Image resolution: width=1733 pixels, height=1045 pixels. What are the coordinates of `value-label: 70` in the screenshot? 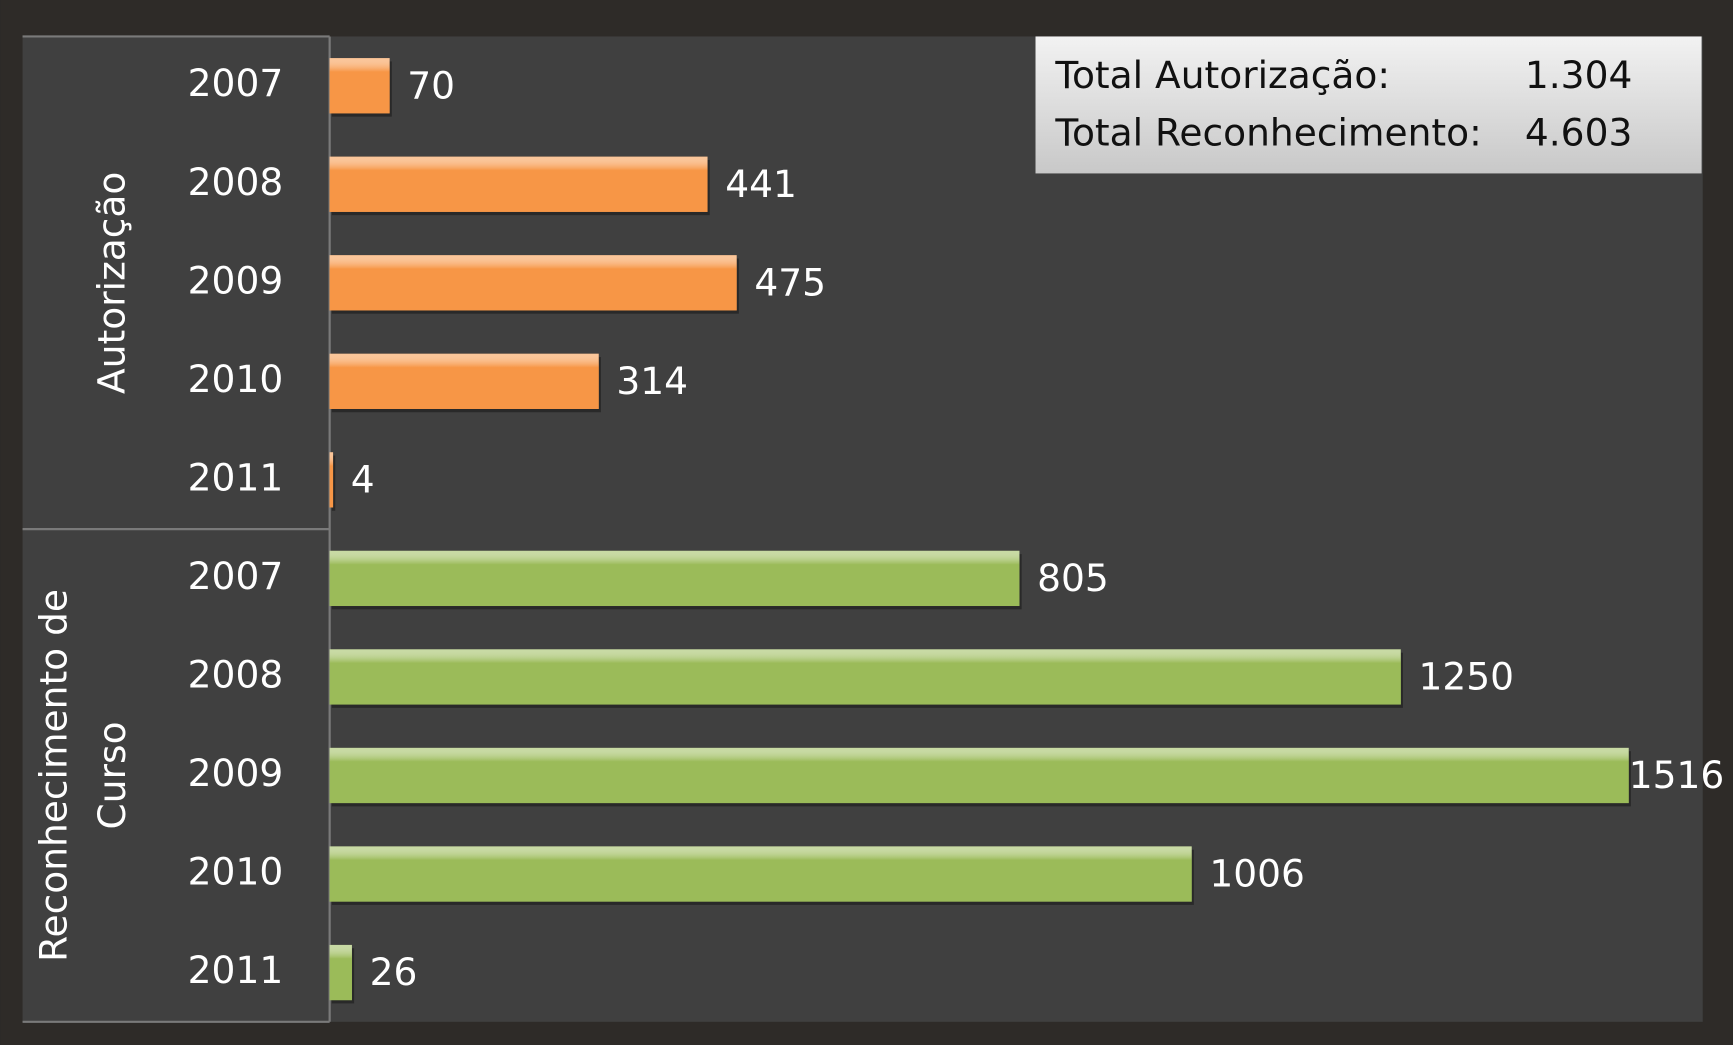 It's located at (431, 85).